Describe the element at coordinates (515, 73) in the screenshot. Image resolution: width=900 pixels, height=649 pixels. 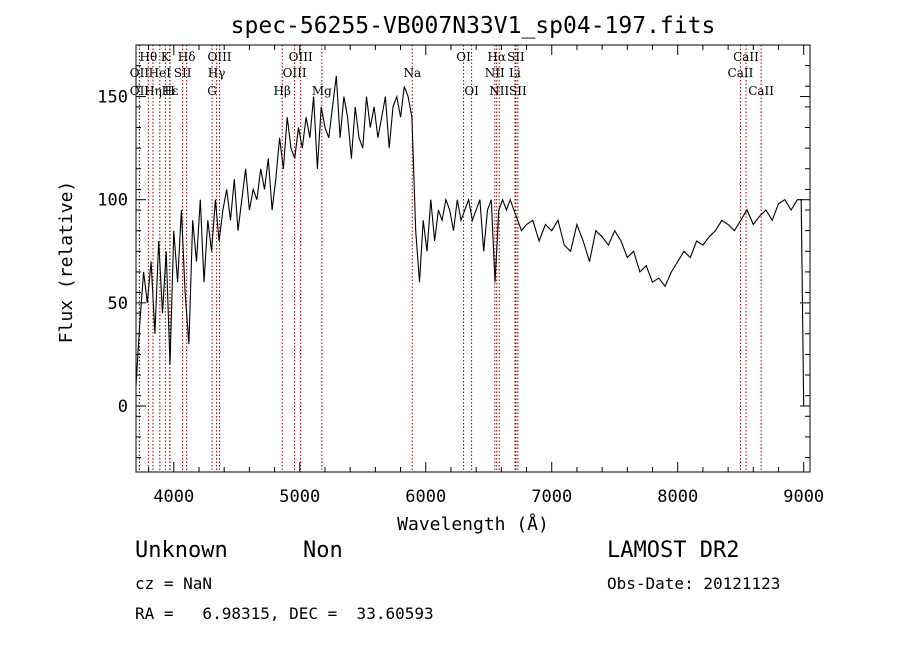
I see `spectral-line-label: Li` at that location.